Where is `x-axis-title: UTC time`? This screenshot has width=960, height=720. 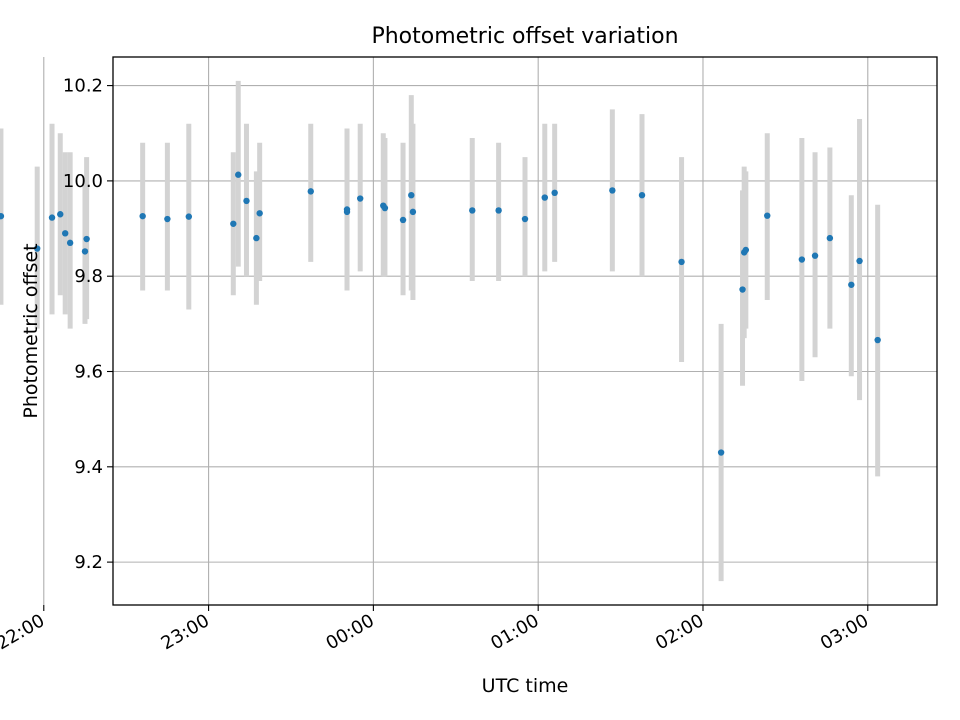
x-axis-title: UTC time is located at coordinates (525, 686).